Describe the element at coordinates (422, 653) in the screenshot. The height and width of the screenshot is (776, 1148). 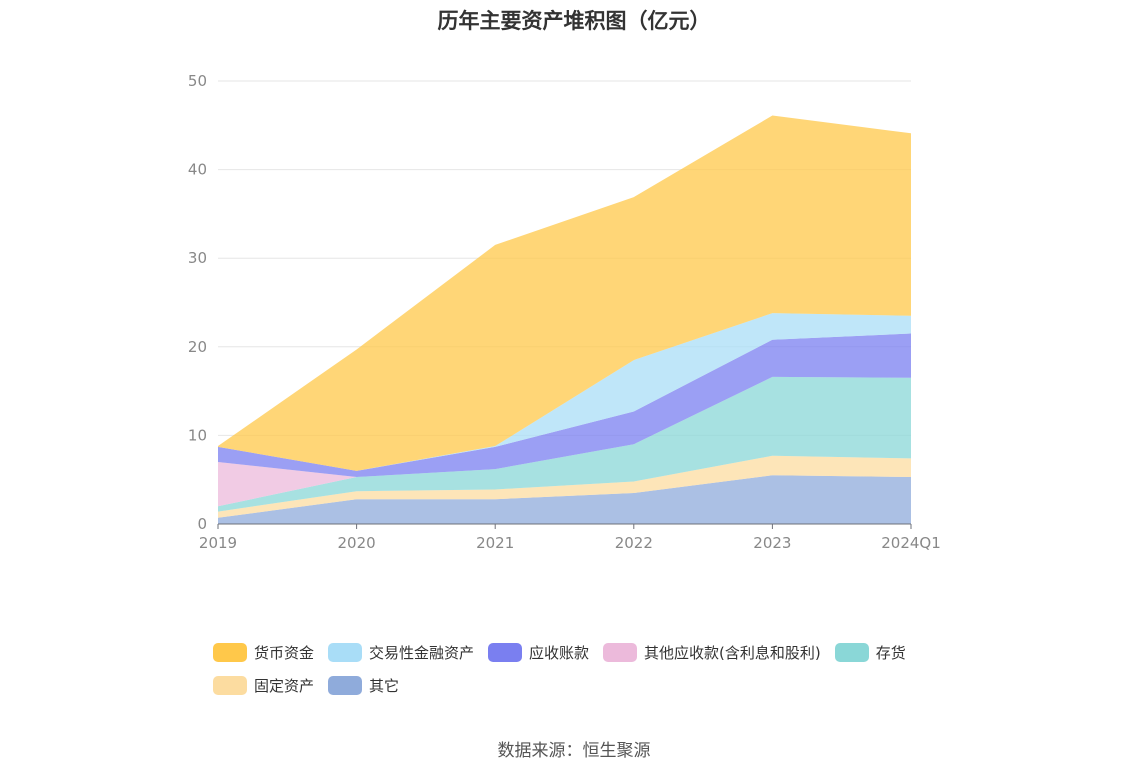
I see `legend-label: 交易性金融资产` at that location.